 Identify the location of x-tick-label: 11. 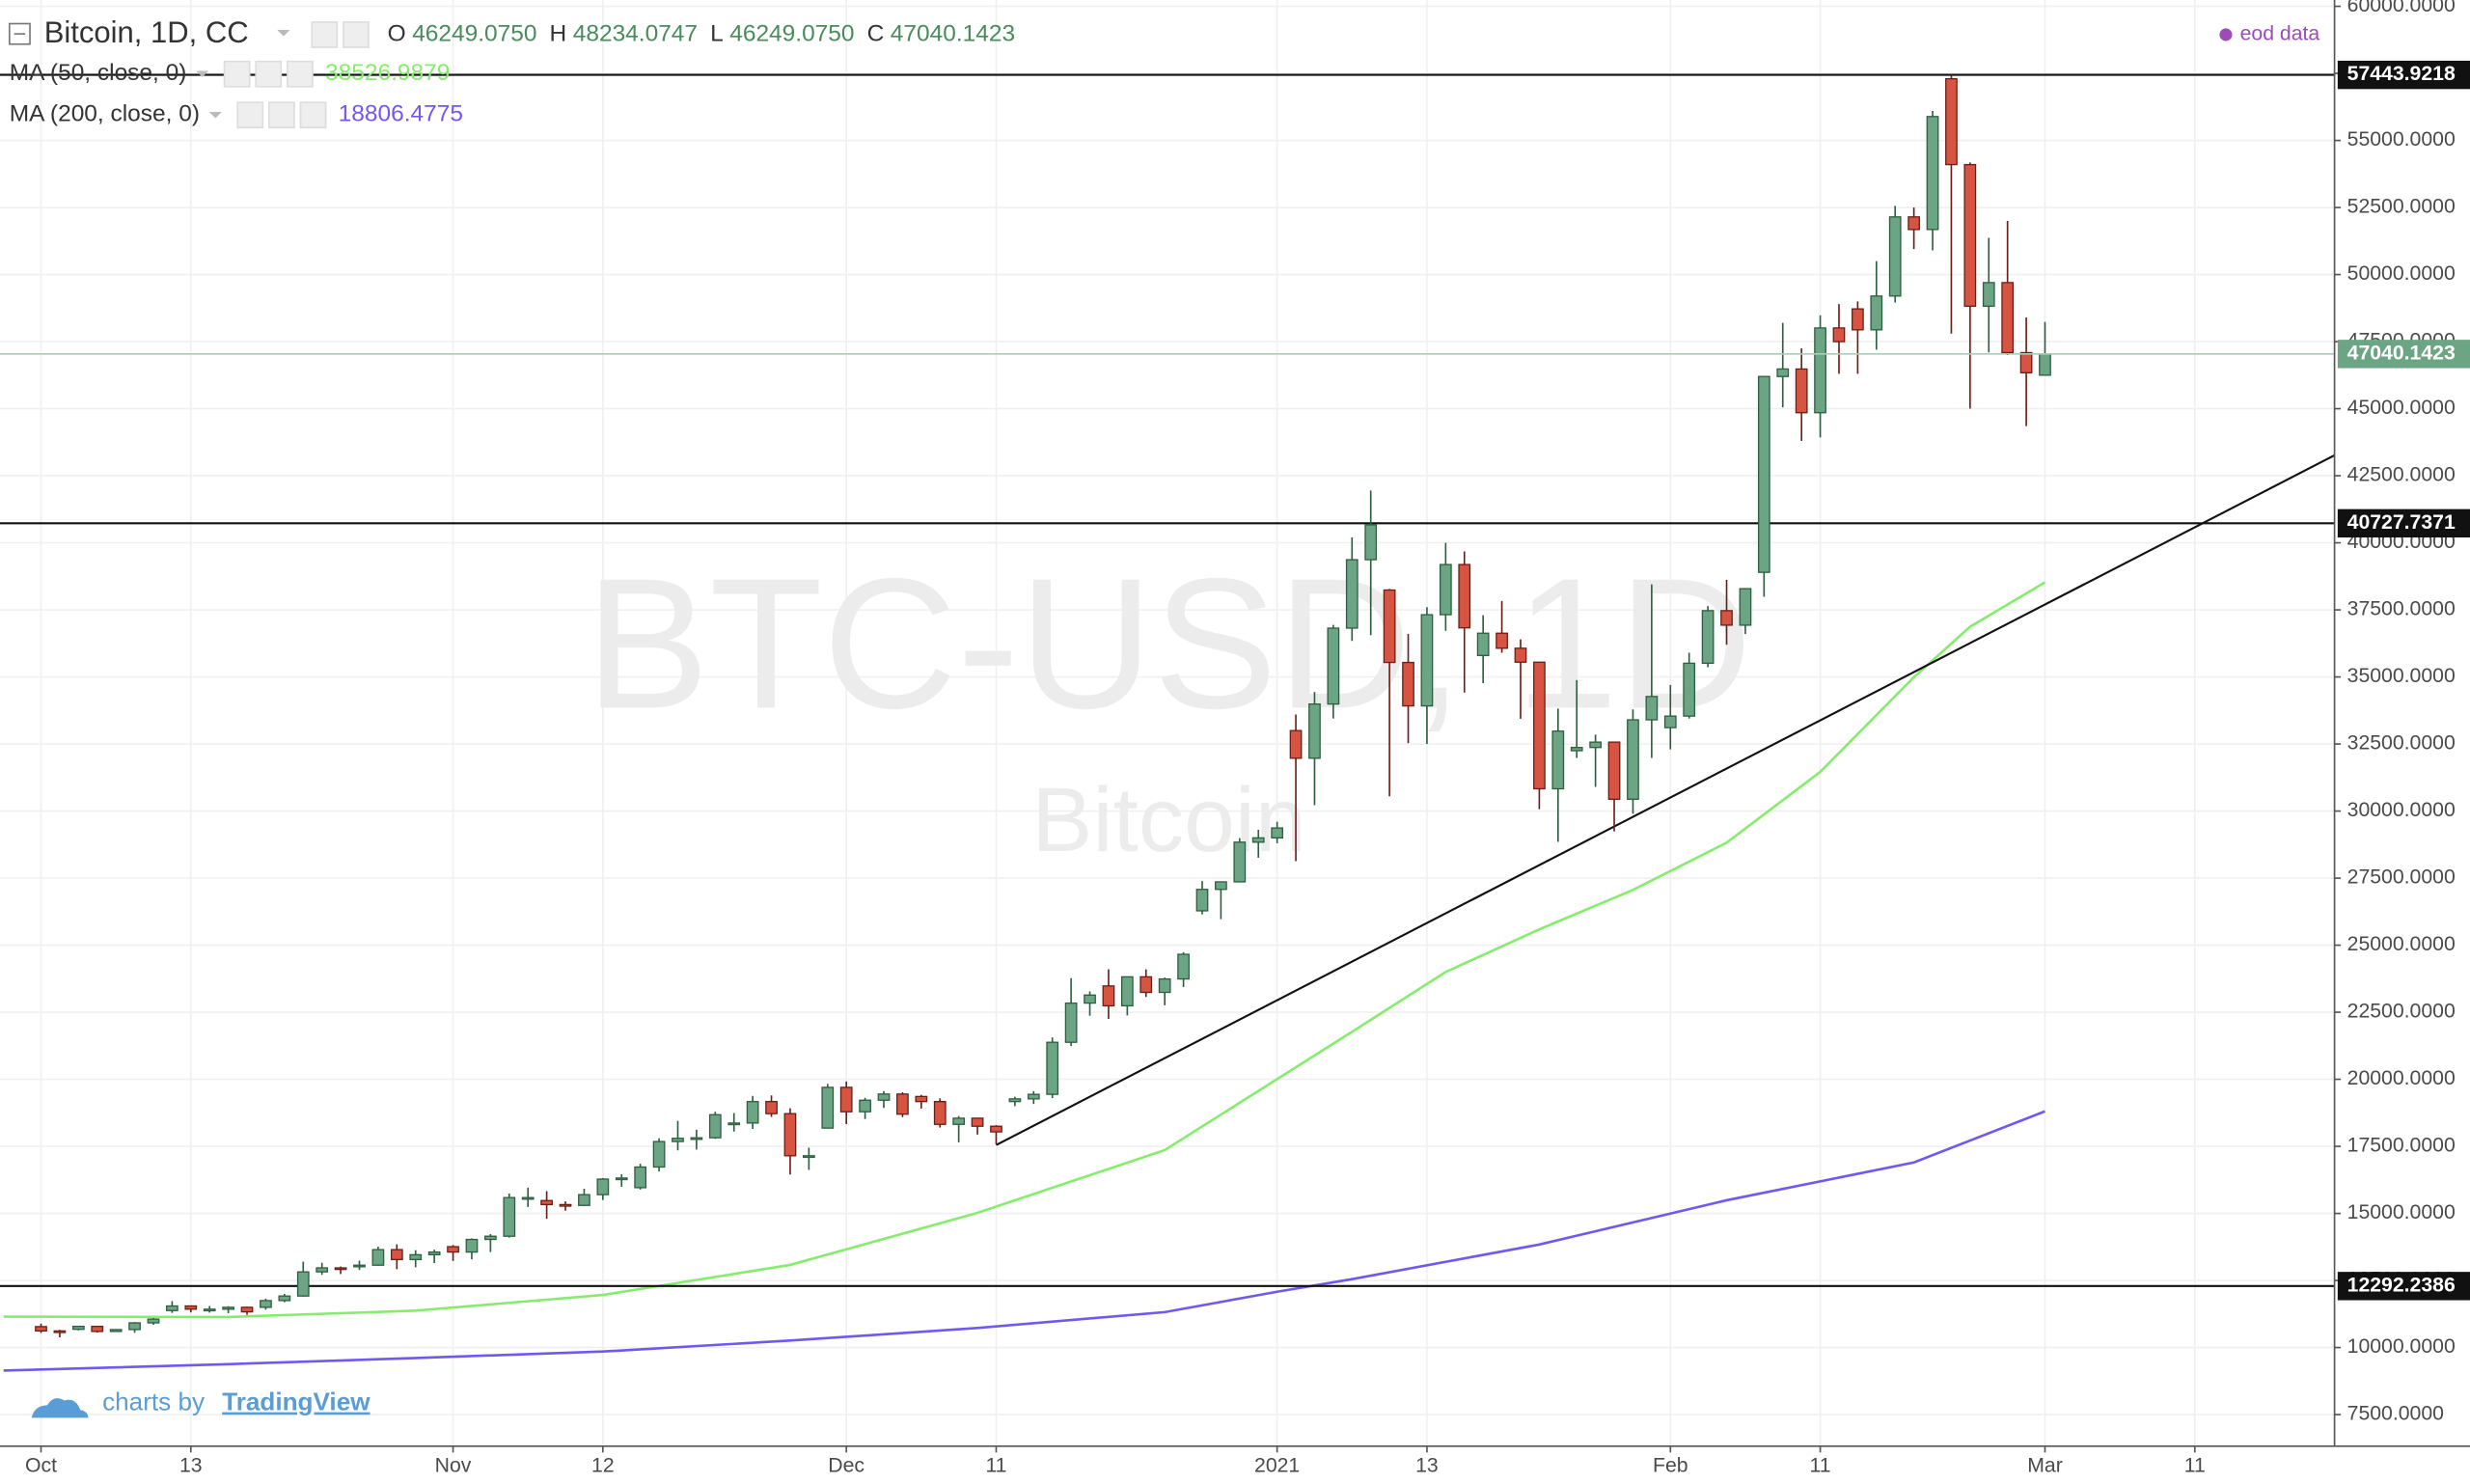
(996, 1466).